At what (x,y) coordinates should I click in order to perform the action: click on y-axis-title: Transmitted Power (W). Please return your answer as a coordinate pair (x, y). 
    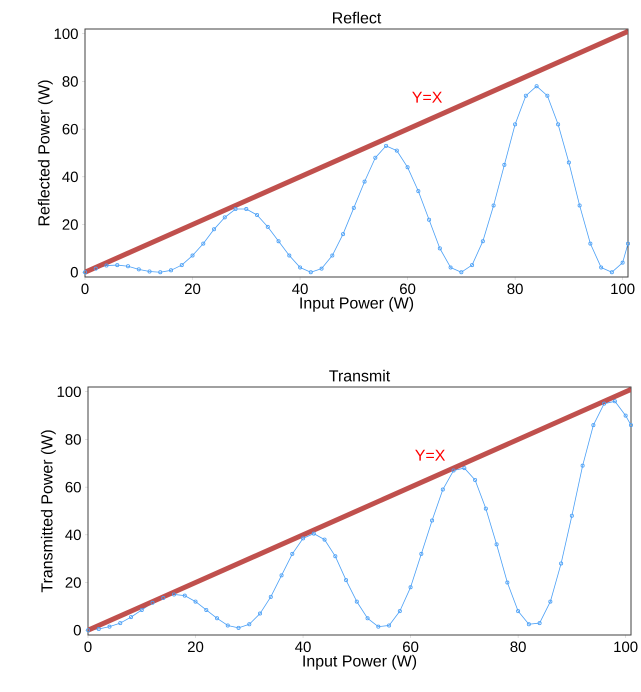
    Looking at the image, I should click on (48, 511).